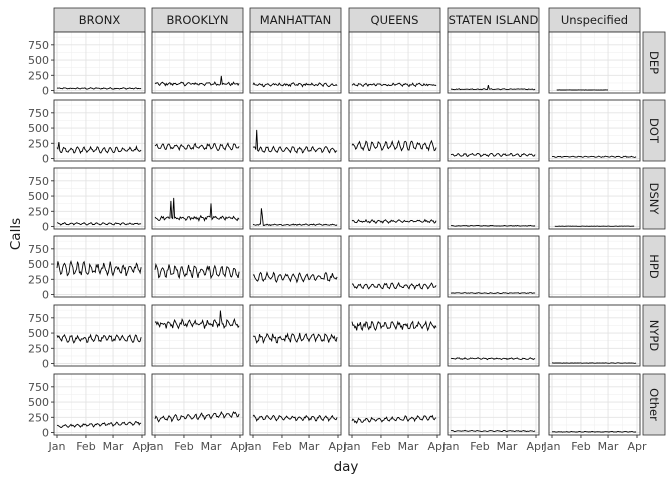 The width and height of the screenshot is (672, 484). What do you see at coordinates (594, 20) in the screenshot?
I see `column-label-5: Unspecified` at bounding box center [594, 20].